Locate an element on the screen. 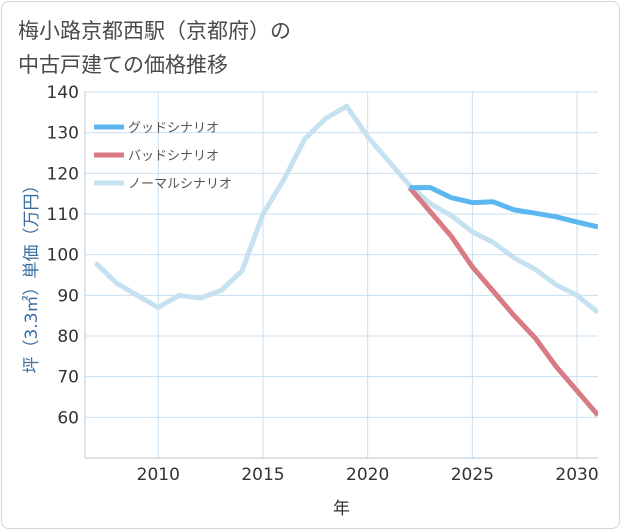 This screenshot has width=621, height=530. y-tick-label: 80 is located at coordinates (68, 337).